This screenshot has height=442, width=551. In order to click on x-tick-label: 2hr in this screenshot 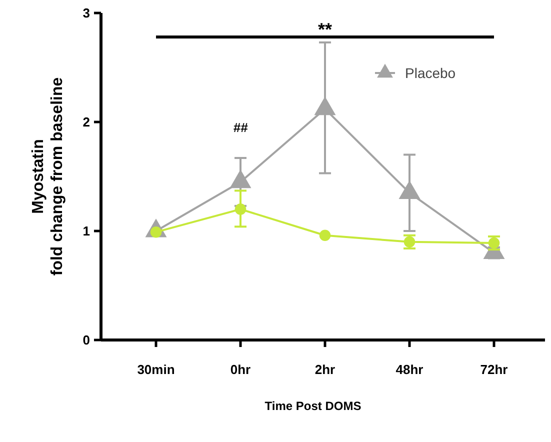, I will do `click(325, 369)`.